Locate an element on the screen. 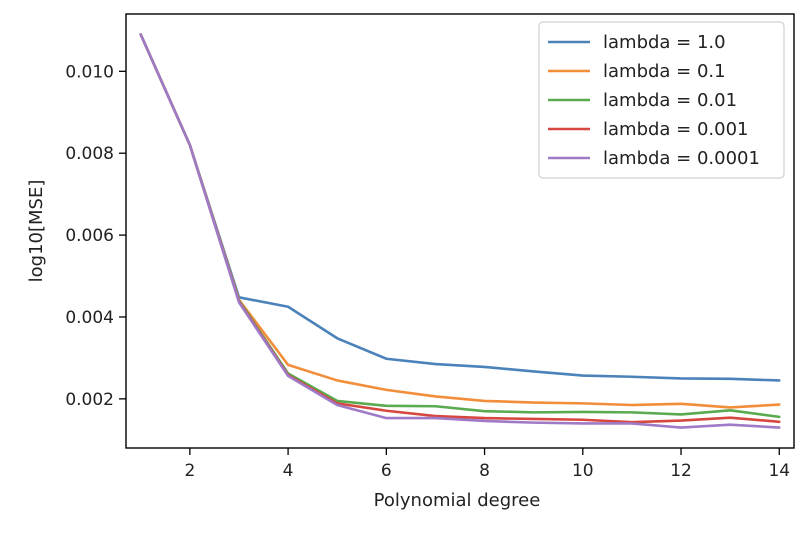 The height and width of the screenshot is (534, 806). x-axis-title: Polynomial degree is located at coordinates (457, 500).